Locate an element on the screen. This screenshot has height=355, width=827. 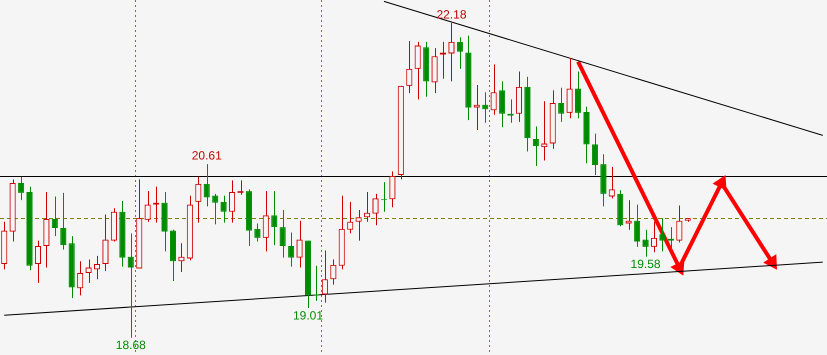
annotation: 19.58 is located at coordinates (645, 264).